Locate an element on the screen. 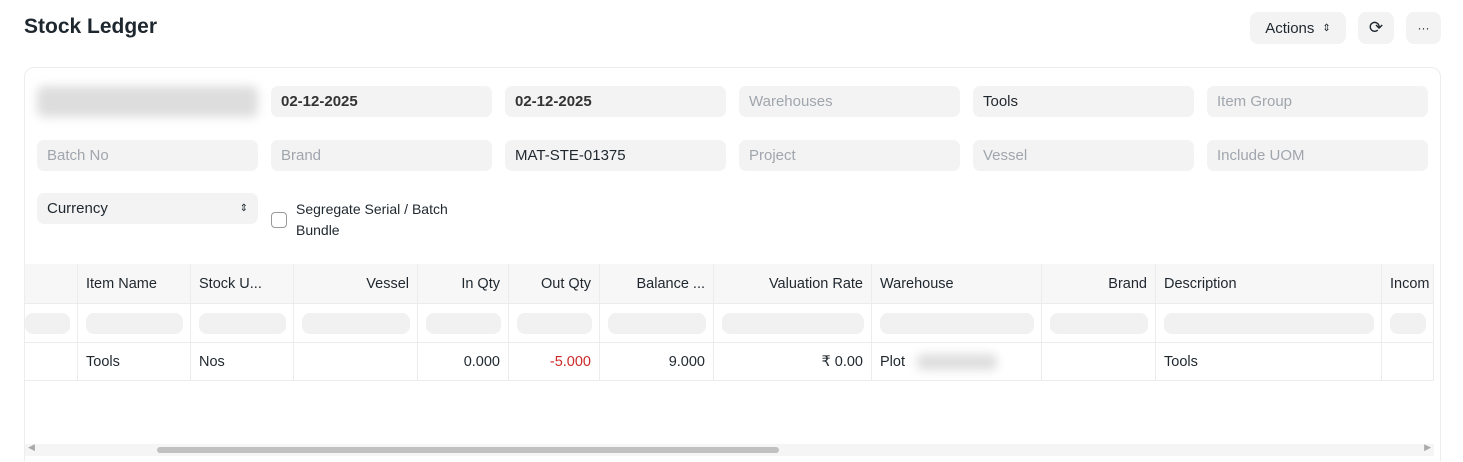  column-header: Vessel is located at coordinates (356, 283).